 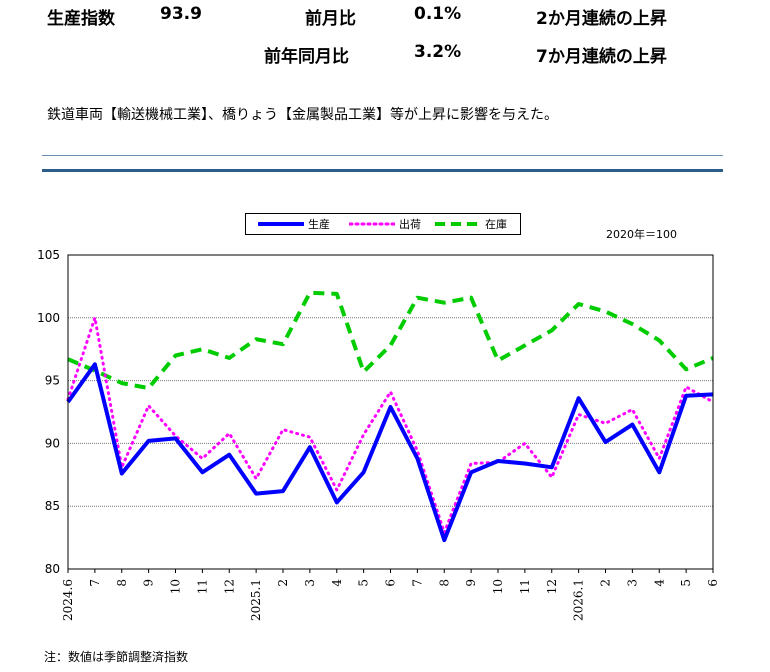 What do you see at coordinates (496, 224) in the screenshot?
I see `legend-label-inventory: 在庫` at bounding box center [496, 224].